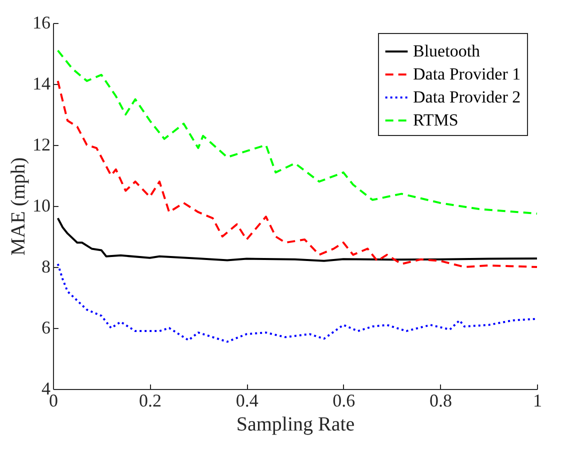 The height and width of the screenshot is (456, 565). I want to click on legend-label: RTMS, so click(435, 120).